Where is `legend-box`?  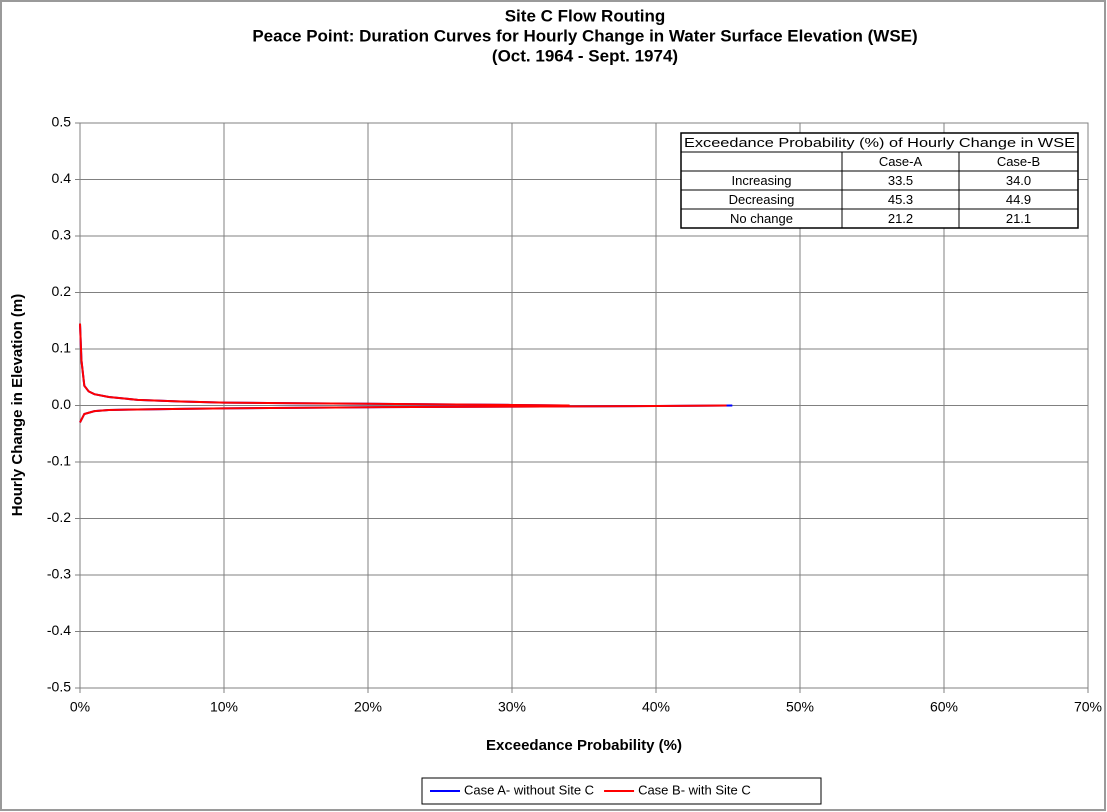
legend-box is located at coordinates (621, 791).